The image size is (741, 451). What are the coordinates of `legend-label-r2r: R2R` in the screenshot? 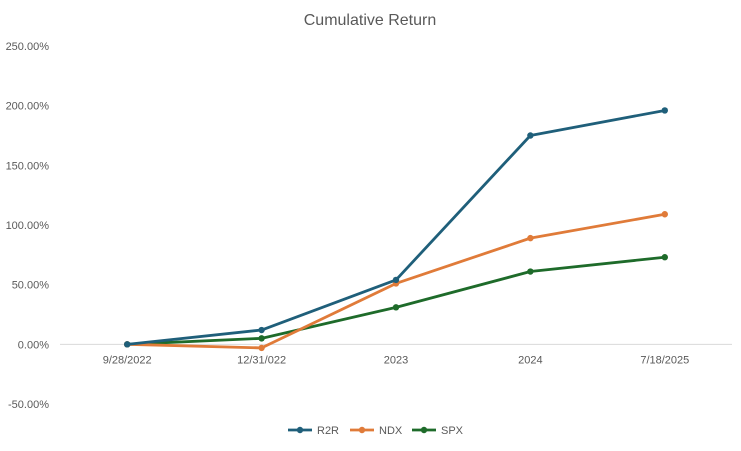 It's located at (328, 431).